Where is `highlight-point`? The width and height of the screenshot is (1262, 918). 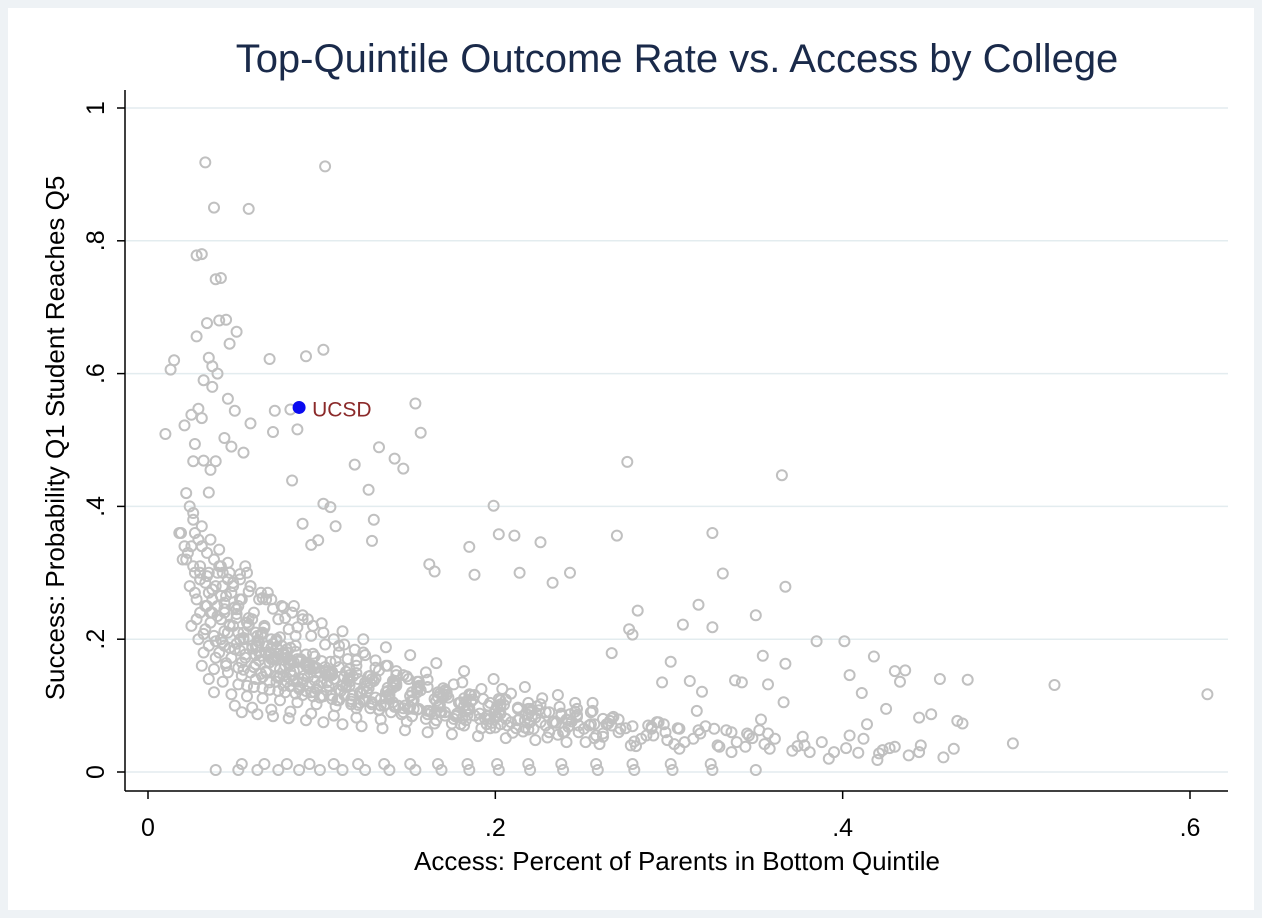
highlight-point is located at coordinates (299, 407).